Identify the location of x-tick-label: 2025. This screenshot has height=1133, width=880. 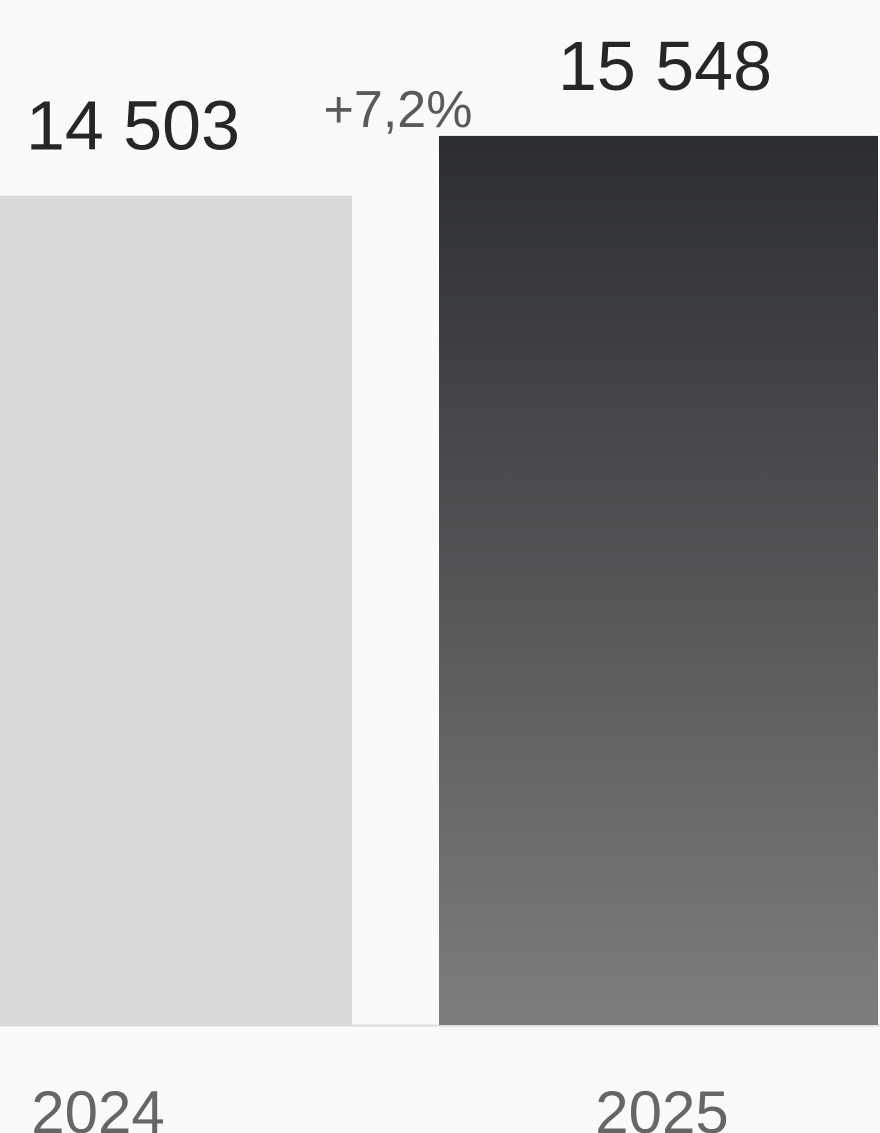
(661, 1106).